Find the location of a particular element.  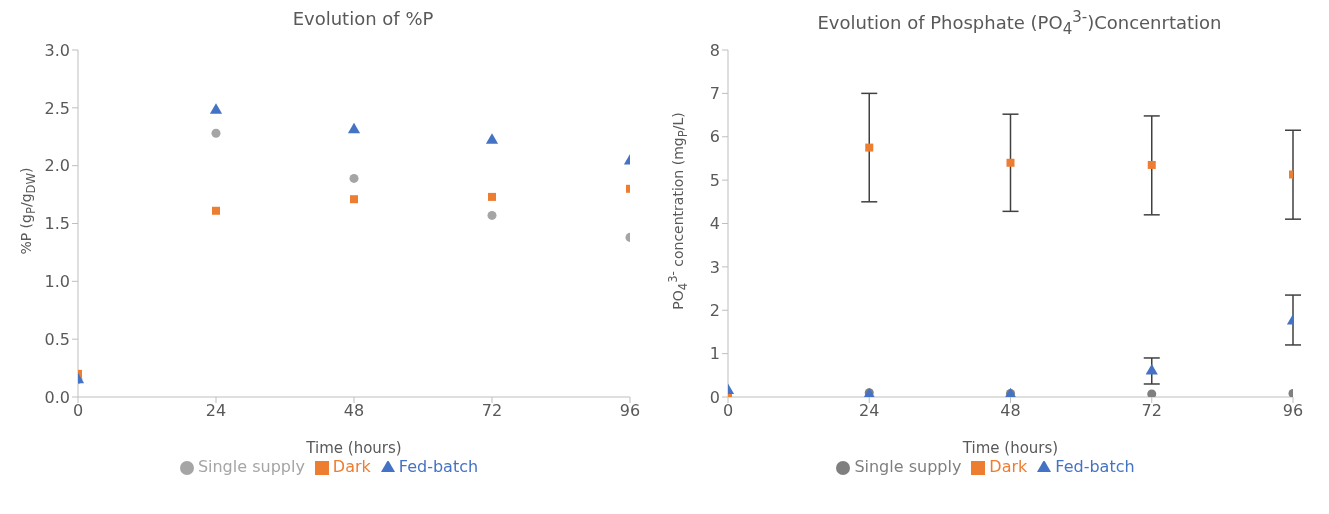

y-tick-label: 8 is located at coordinates (714, 50).